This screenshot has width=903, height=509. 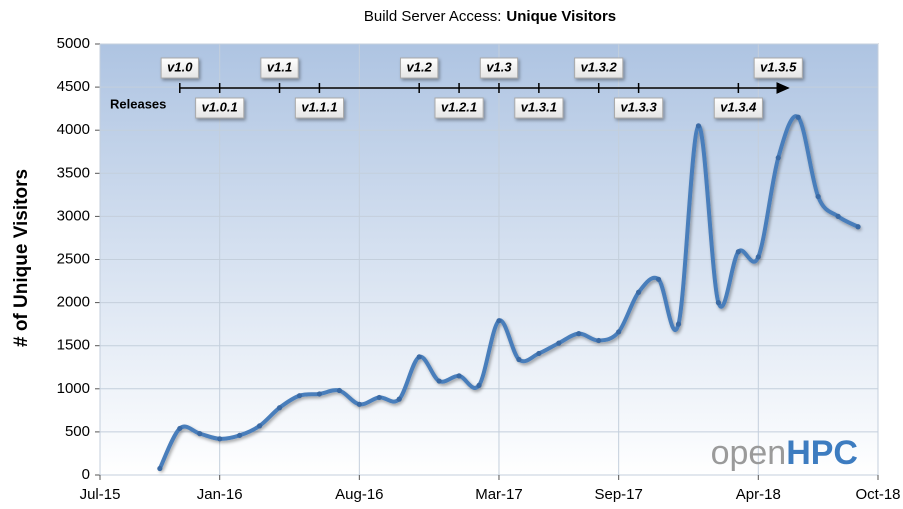 I want to click on release-label: v1.2, so click(x=420, y=66).